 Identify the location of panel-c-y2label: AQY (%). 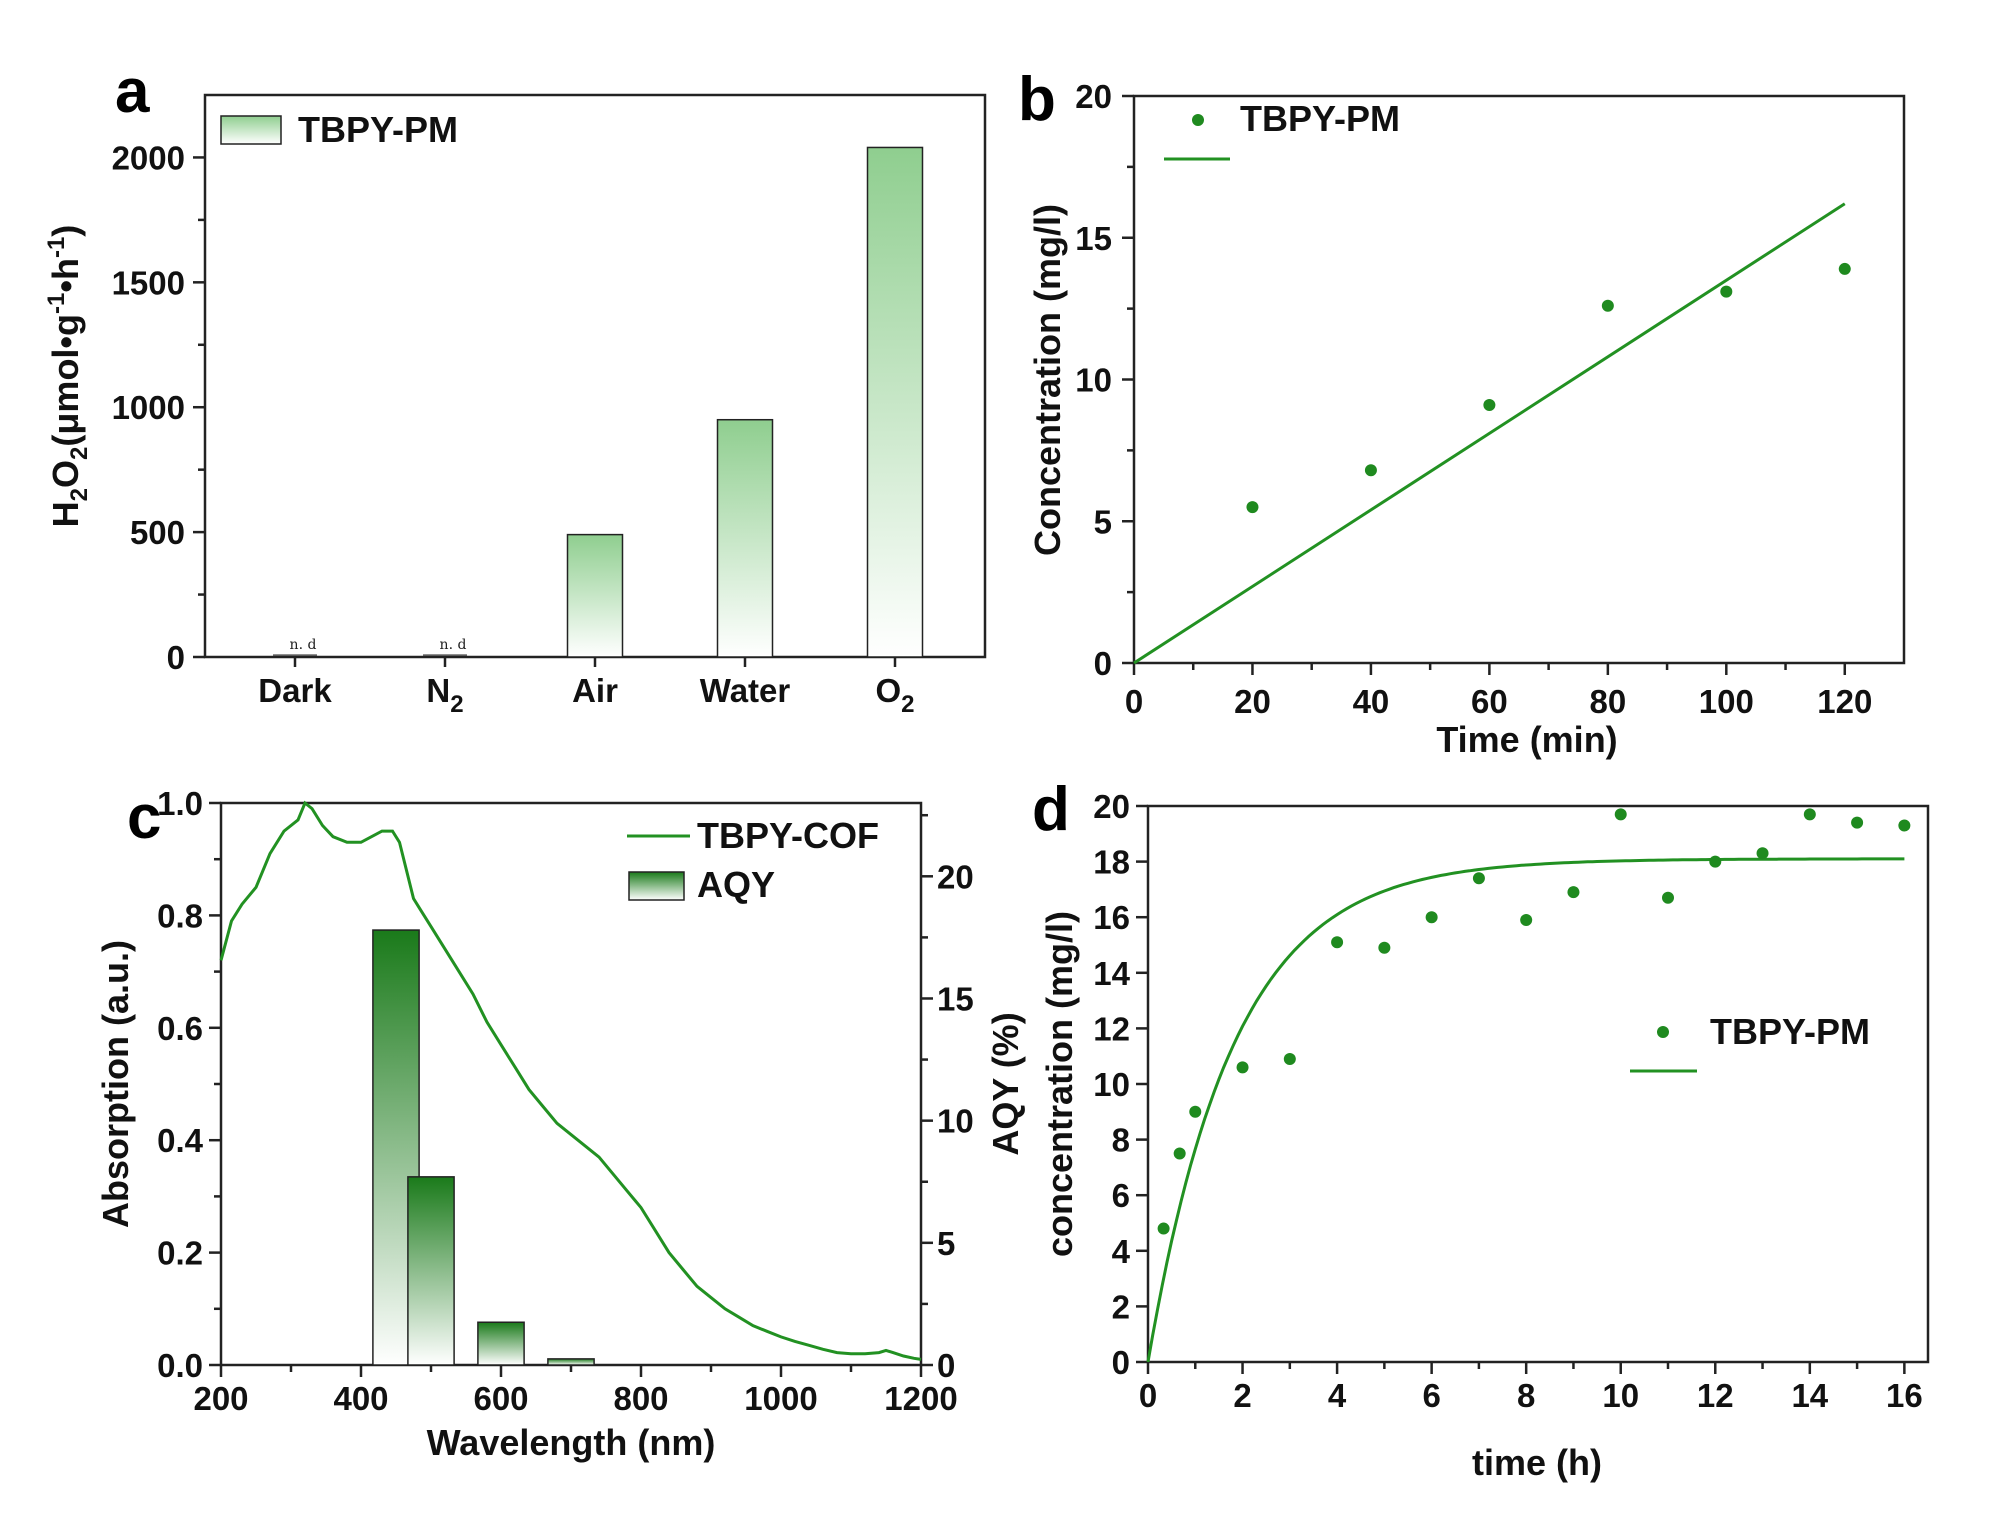
(1005, 1083).